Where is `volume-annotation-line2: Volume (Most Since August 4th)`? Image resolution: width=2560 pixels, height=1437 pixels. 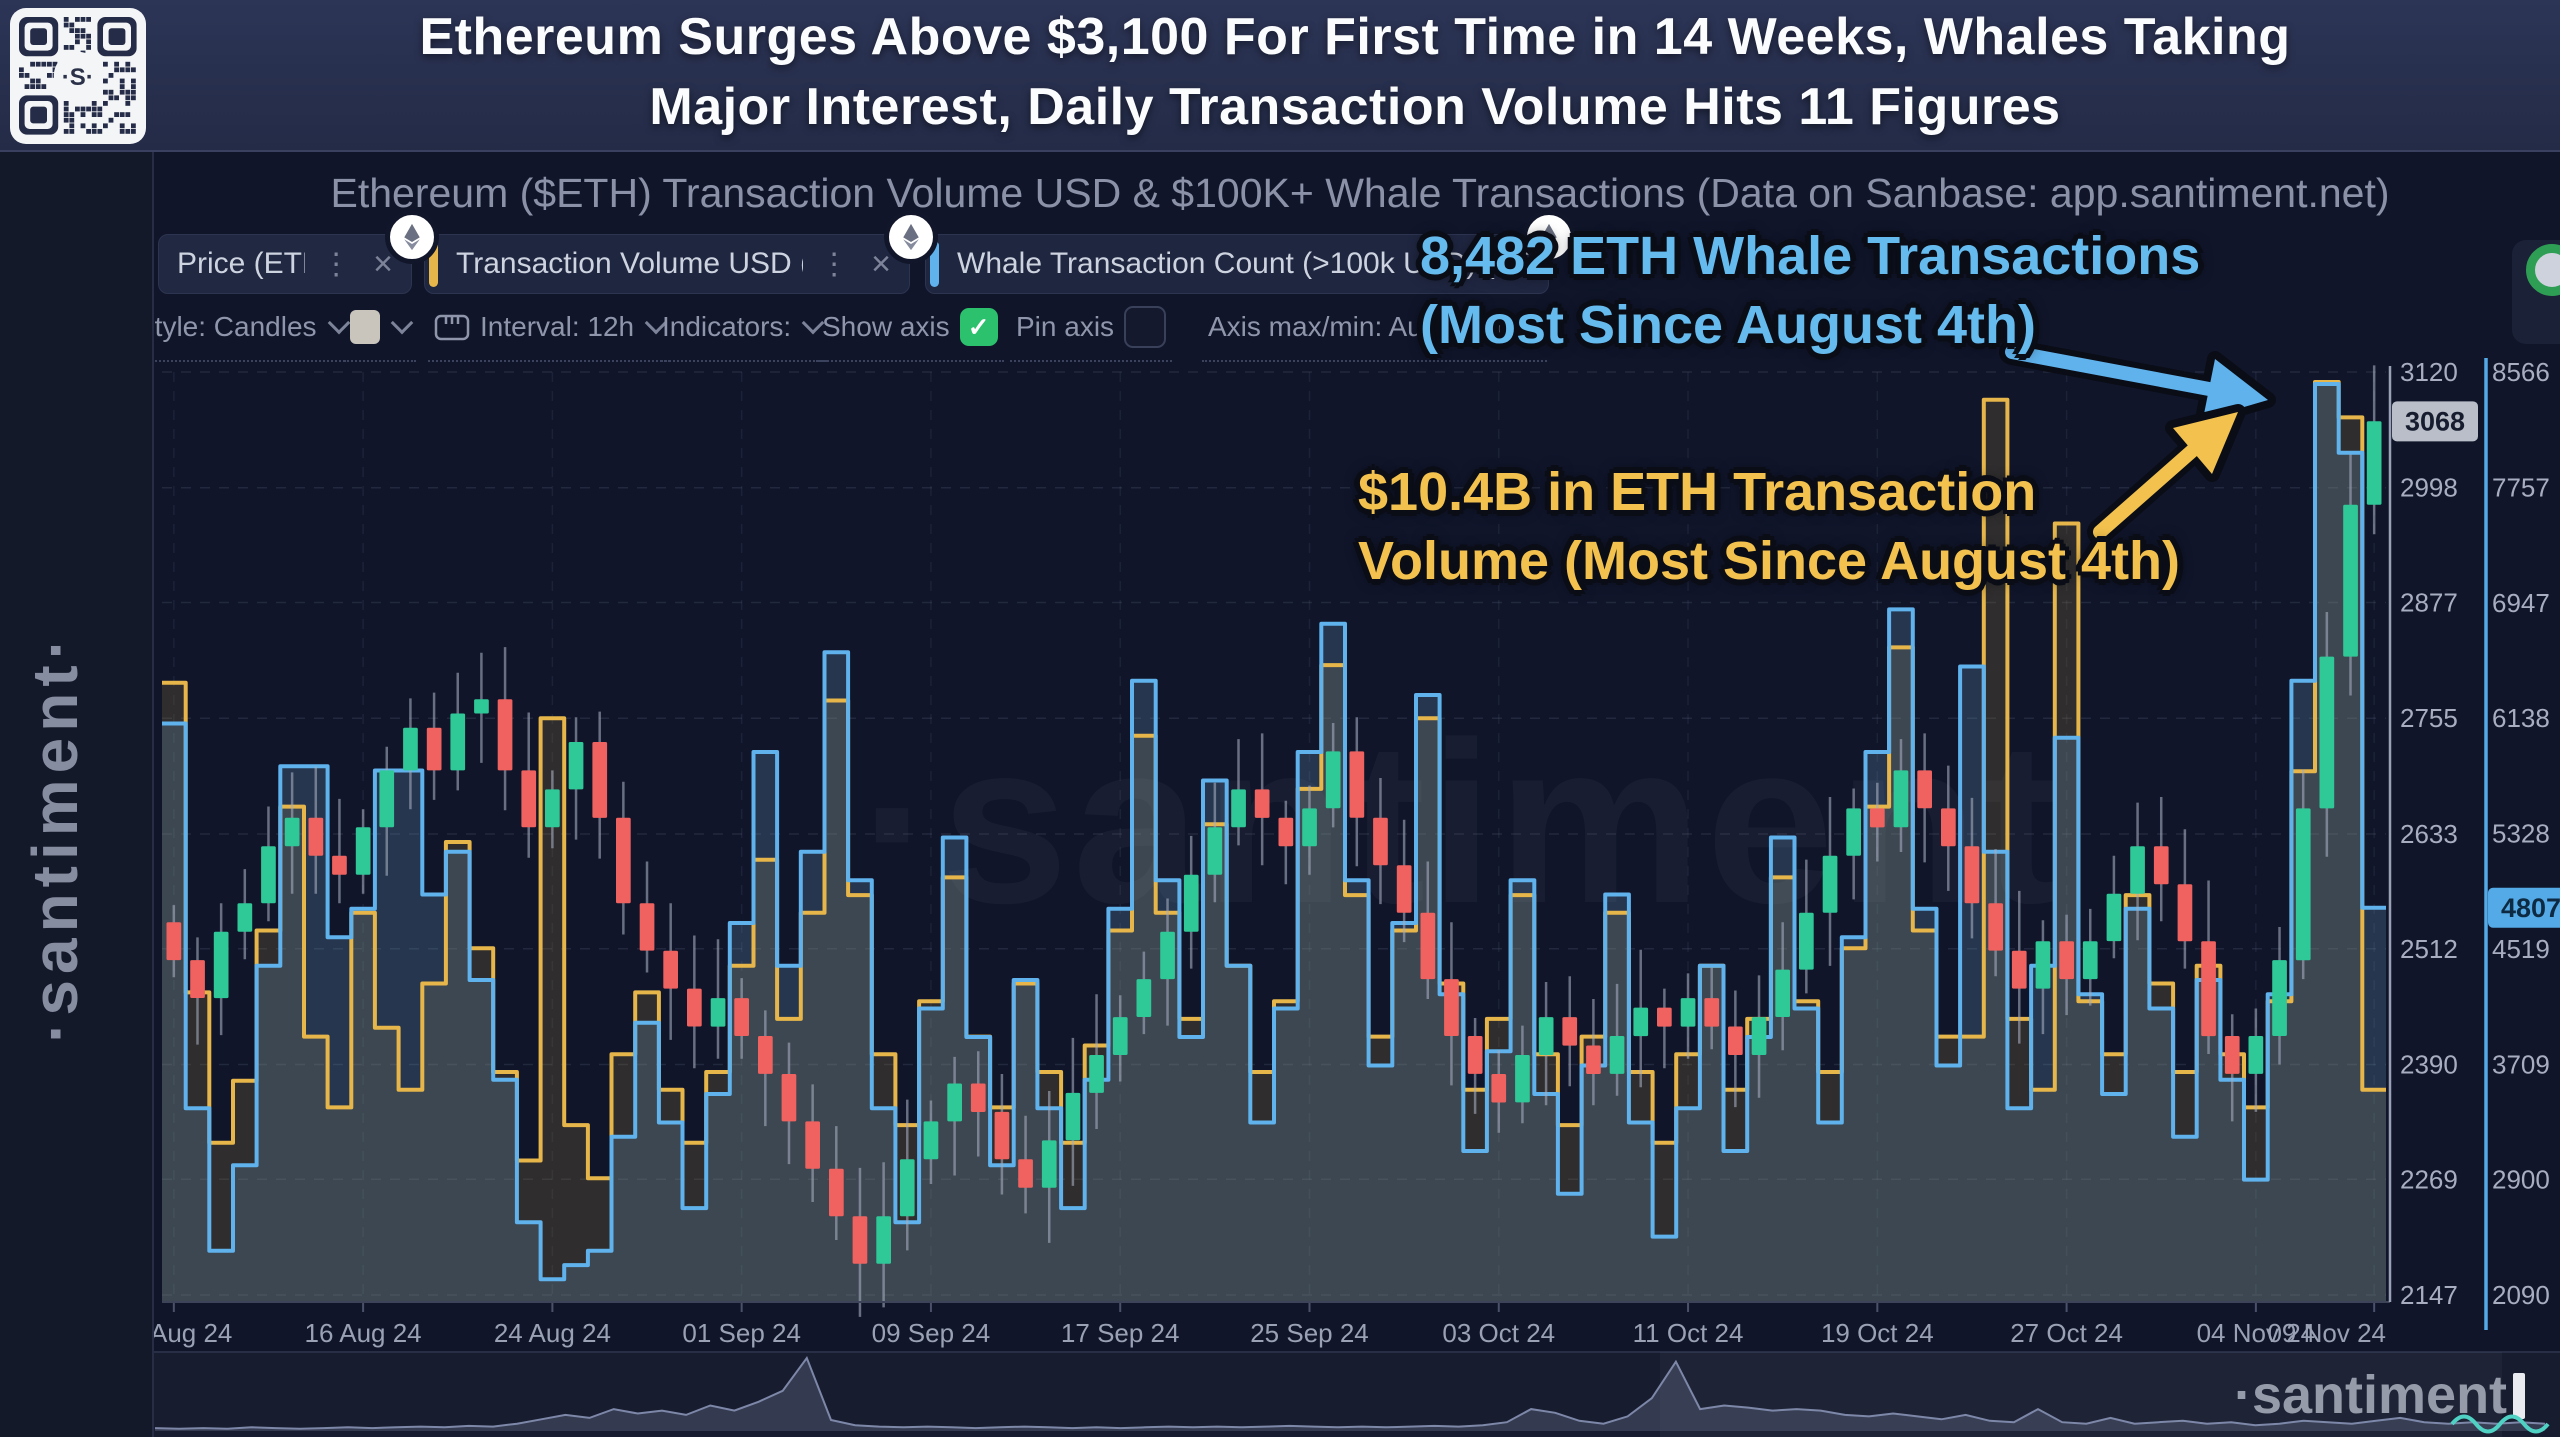
volume-annotation-line2: Volume (Most Since August 4th) is located at coordinates (1769, 561).